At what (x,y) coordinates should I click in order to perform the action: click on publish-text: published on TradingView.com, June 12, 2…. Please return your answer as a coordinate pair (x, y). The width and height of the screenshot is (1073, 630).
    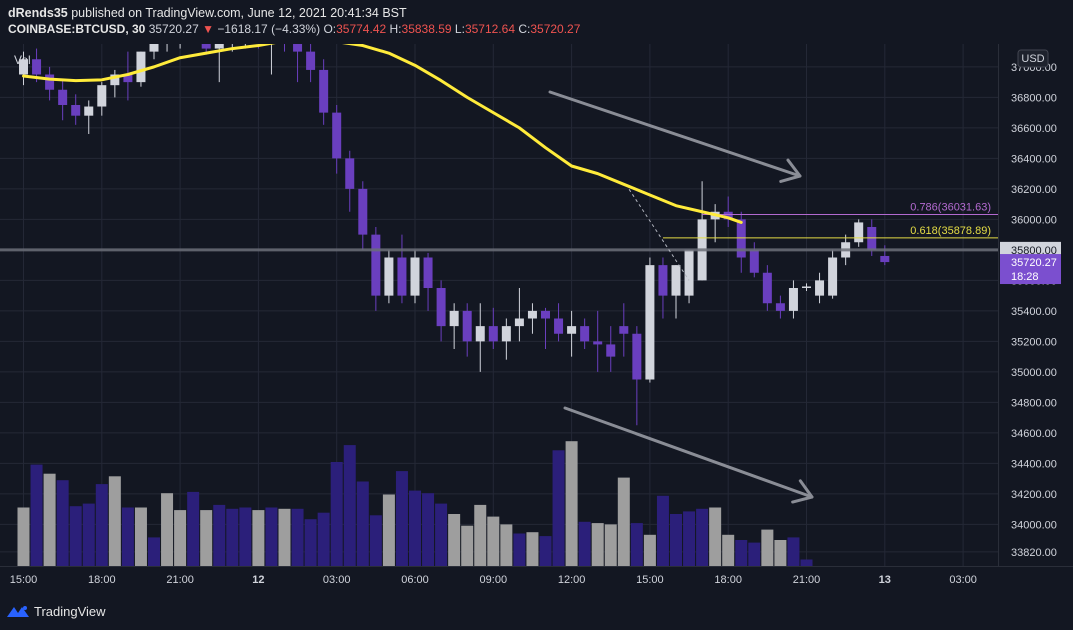
    Looking at the image, I should click on (239, 13).